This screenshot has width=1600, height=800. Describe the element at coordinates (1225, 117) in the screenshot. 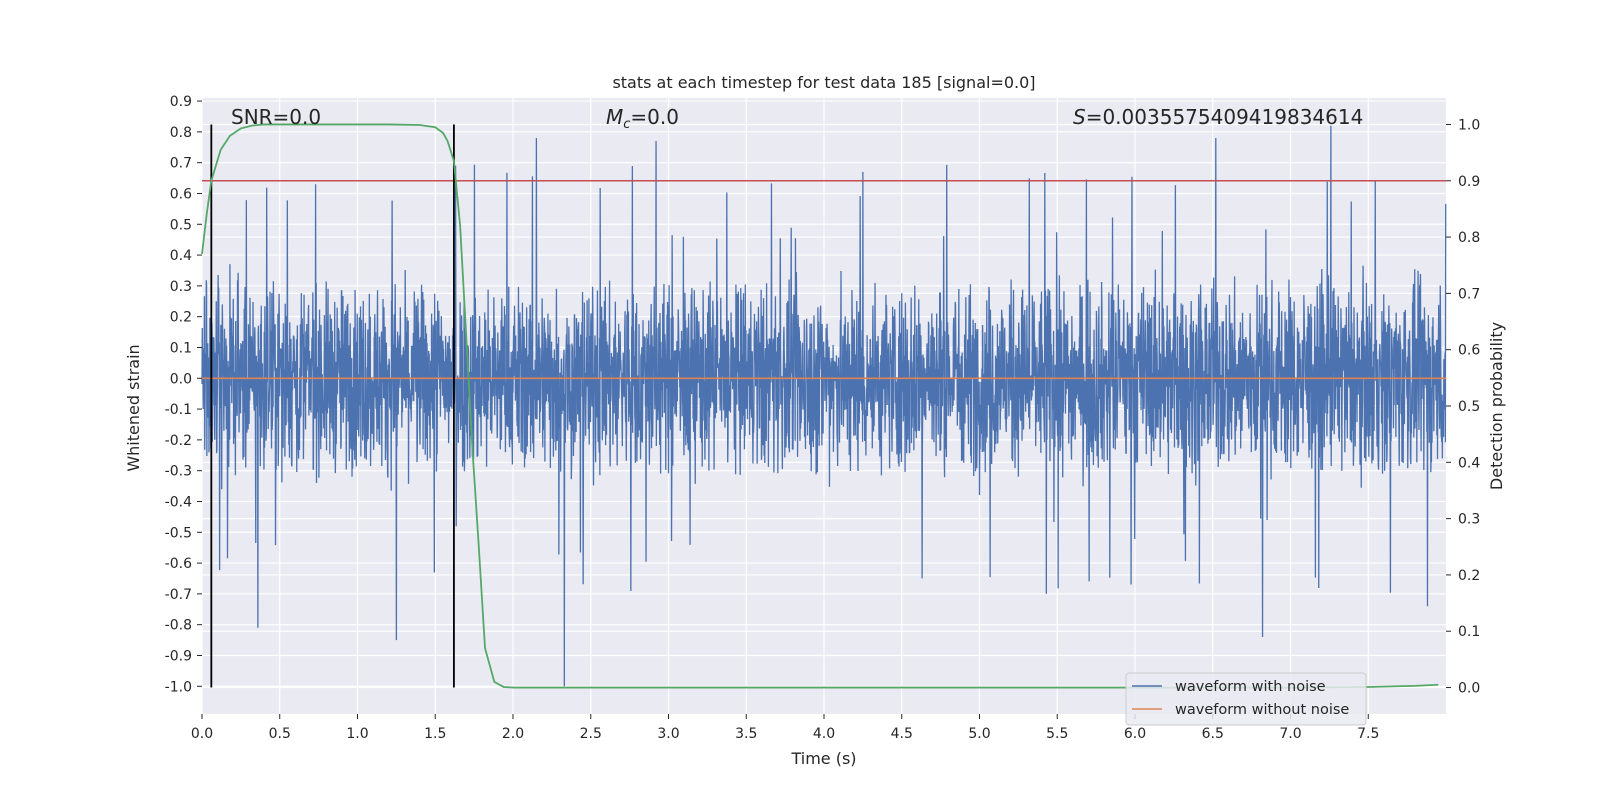

I see `score-value: =0.0035575409419834614` at that location.